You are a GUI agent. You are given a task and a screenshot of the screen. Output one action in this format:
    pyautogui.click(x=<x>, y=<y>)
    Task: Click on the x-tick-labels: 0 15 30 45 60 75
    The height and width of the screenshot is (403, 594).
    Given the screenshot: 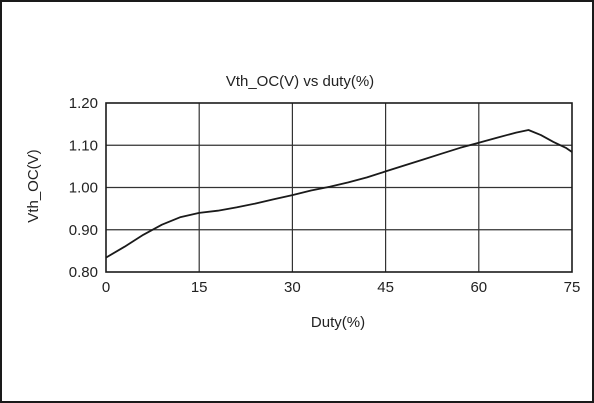 What is the action you would take?
    pyautogui.click(x=341, y=287)
    